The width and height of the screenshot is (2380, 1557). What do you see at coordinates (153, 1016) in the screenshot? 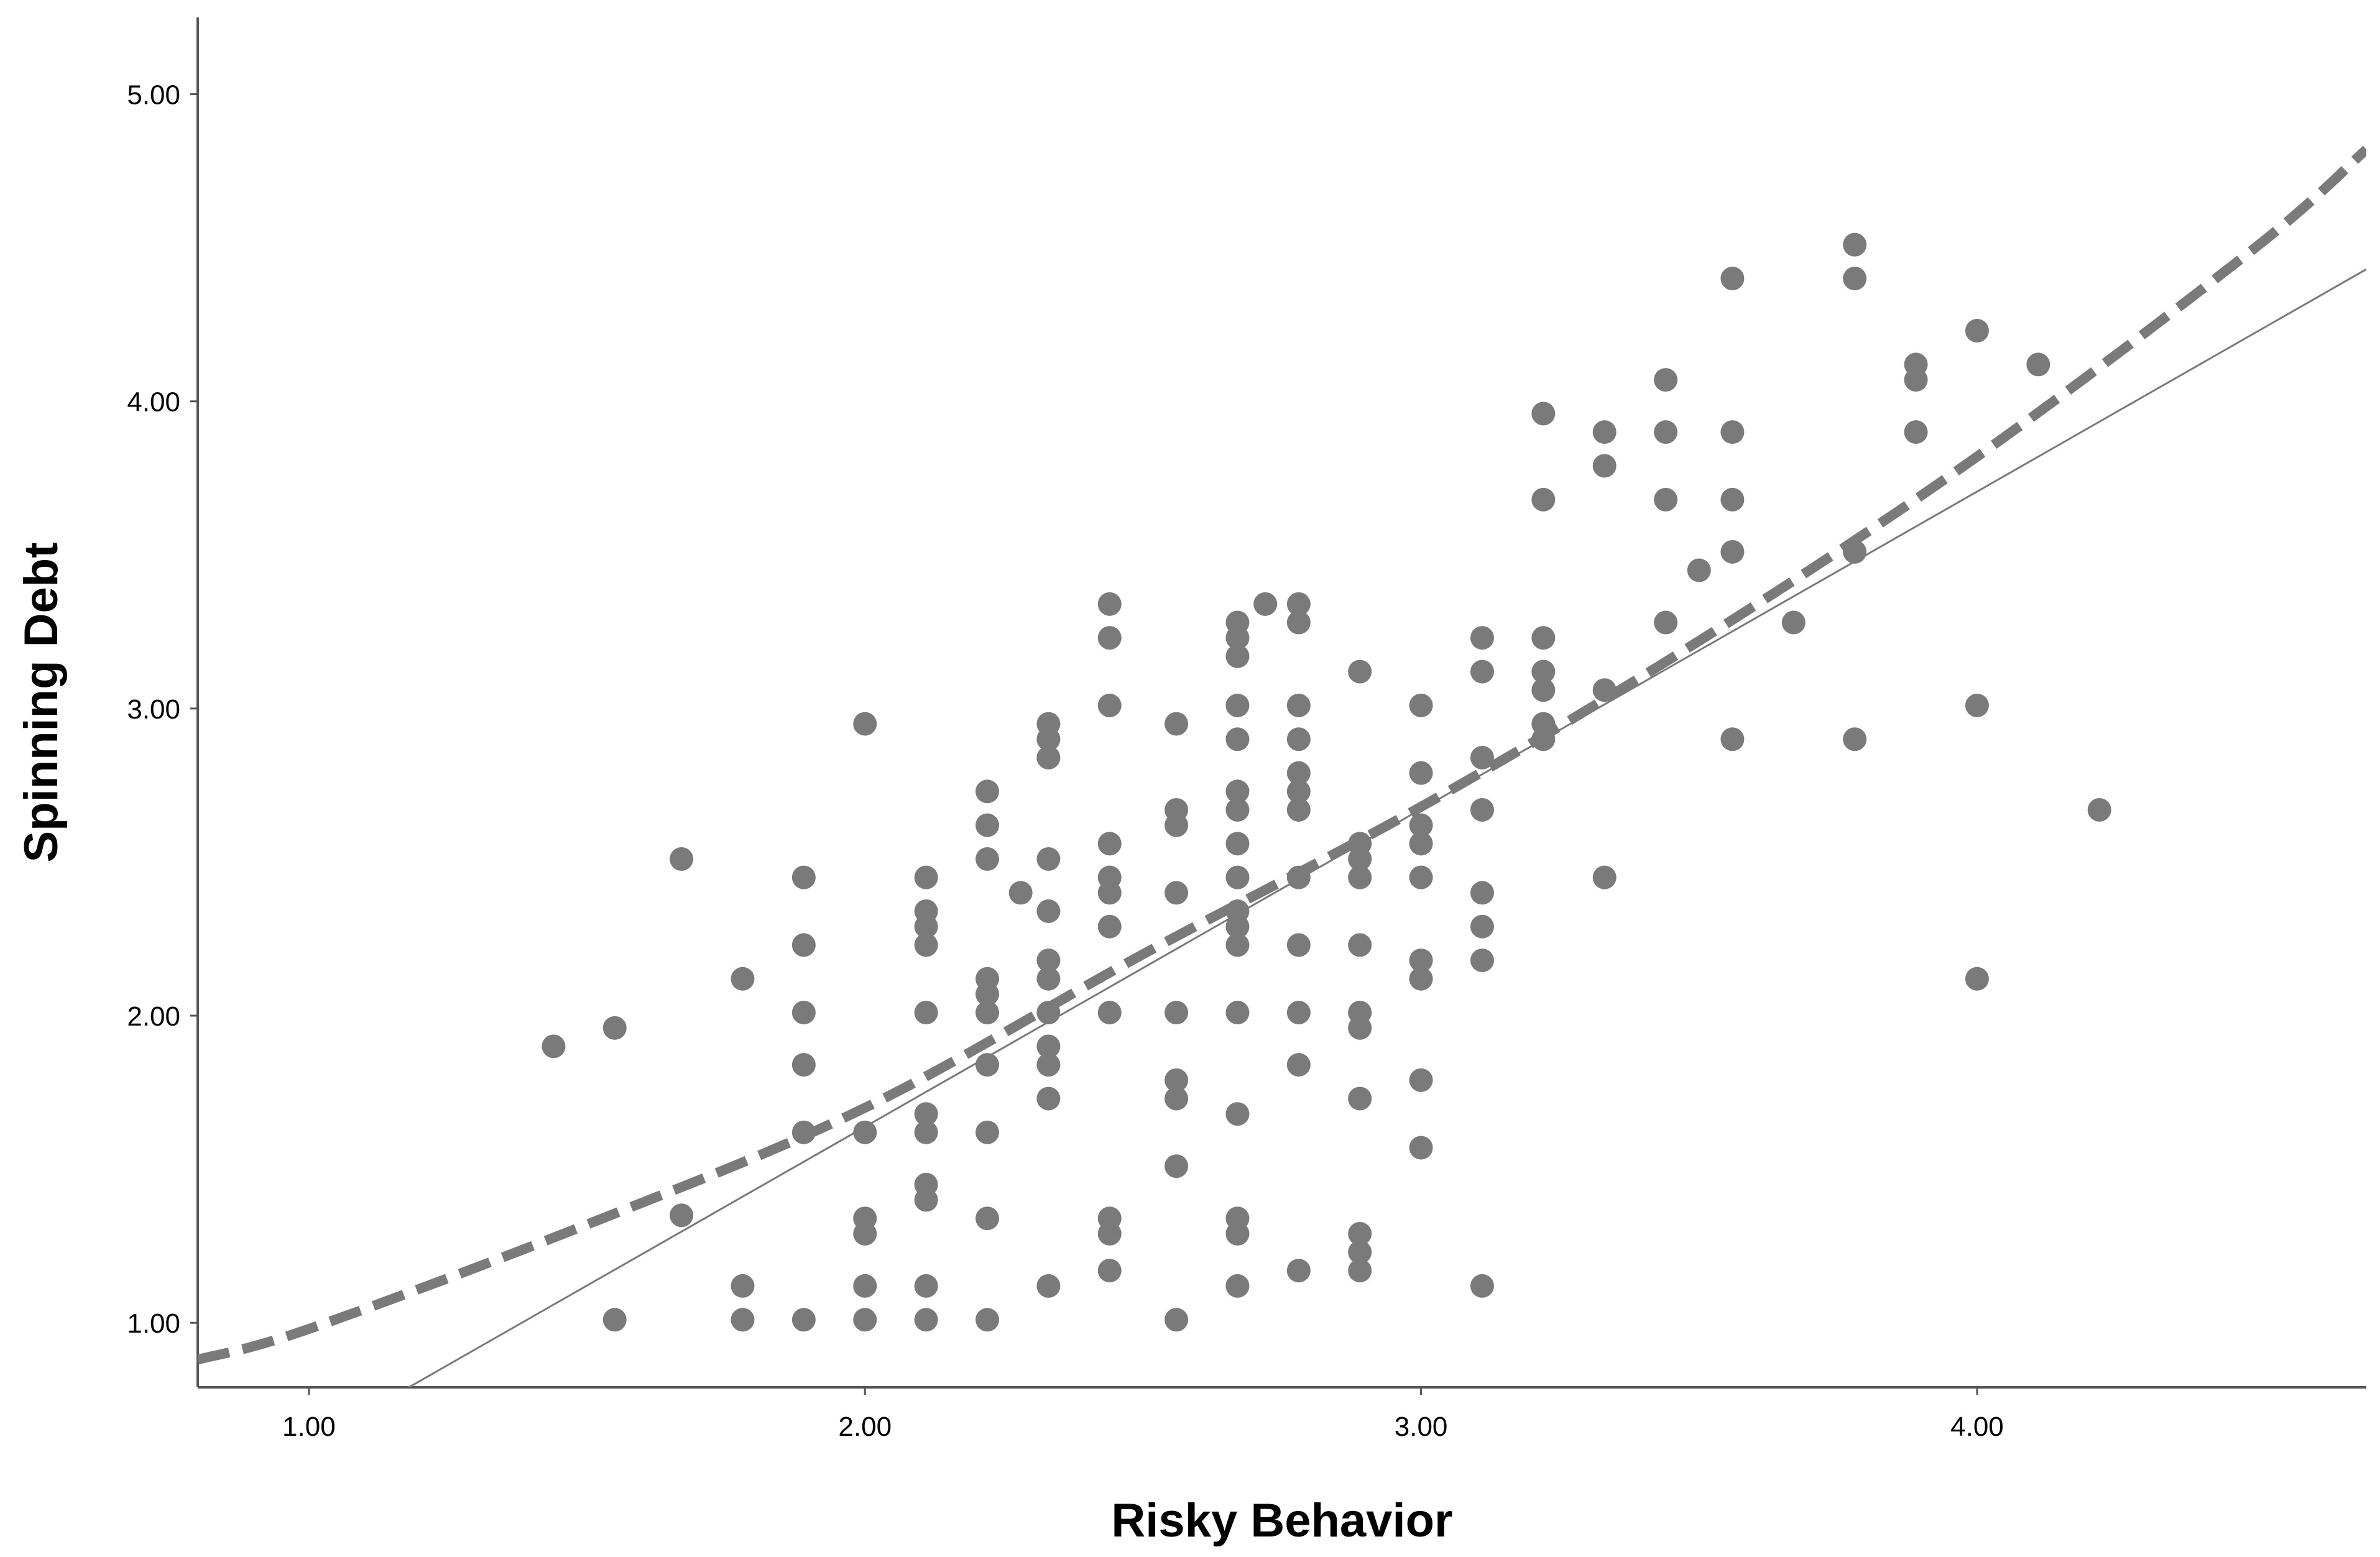
I see `y-tick-label: 2.00` at bounding box center [153, 1016].